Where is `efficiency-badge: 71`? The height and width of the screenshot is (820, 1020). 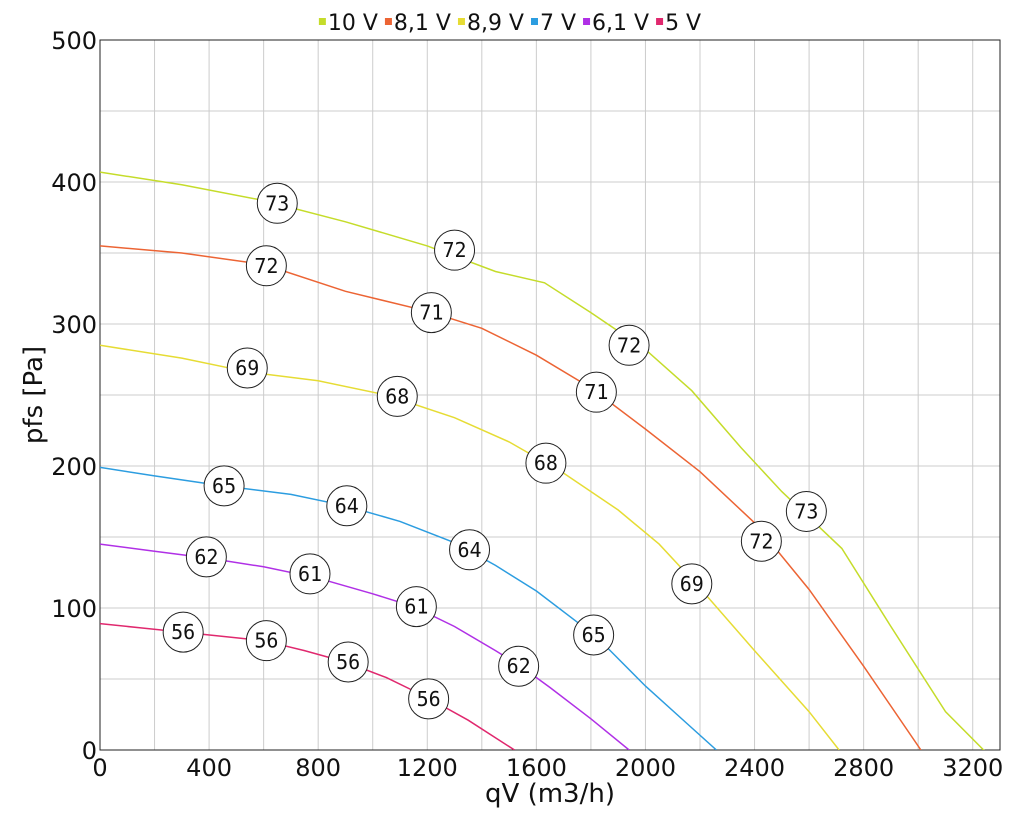 efficiency-badge: 71 is located at coordinates (596, 392).